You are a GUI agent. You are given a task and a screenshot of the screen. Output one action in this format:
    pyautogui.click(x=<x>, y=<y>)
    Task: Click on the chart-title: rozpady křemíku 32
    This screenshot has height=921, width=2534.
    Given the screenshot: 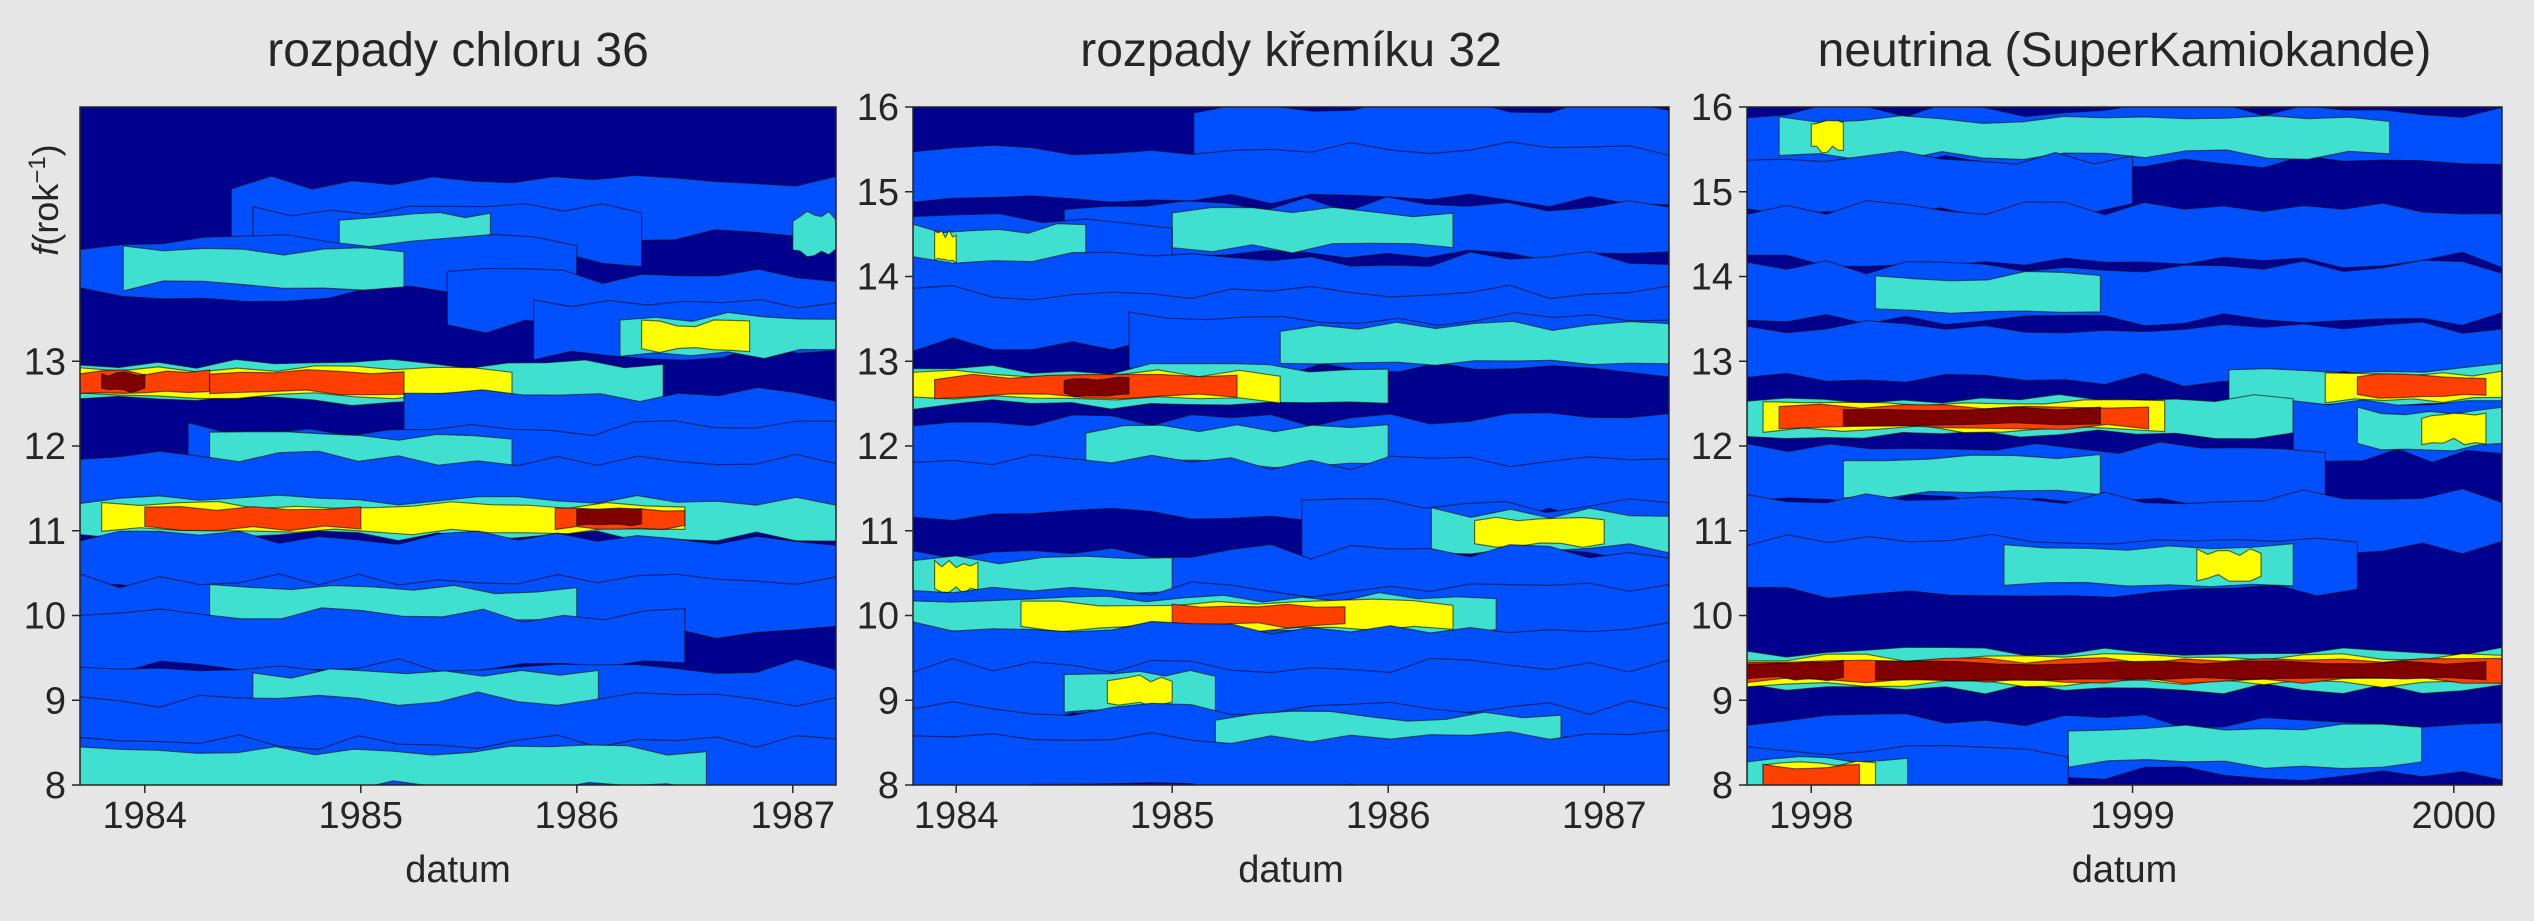 What is the action you would take?
    pyautogui.click(x=1291, y=50)
    